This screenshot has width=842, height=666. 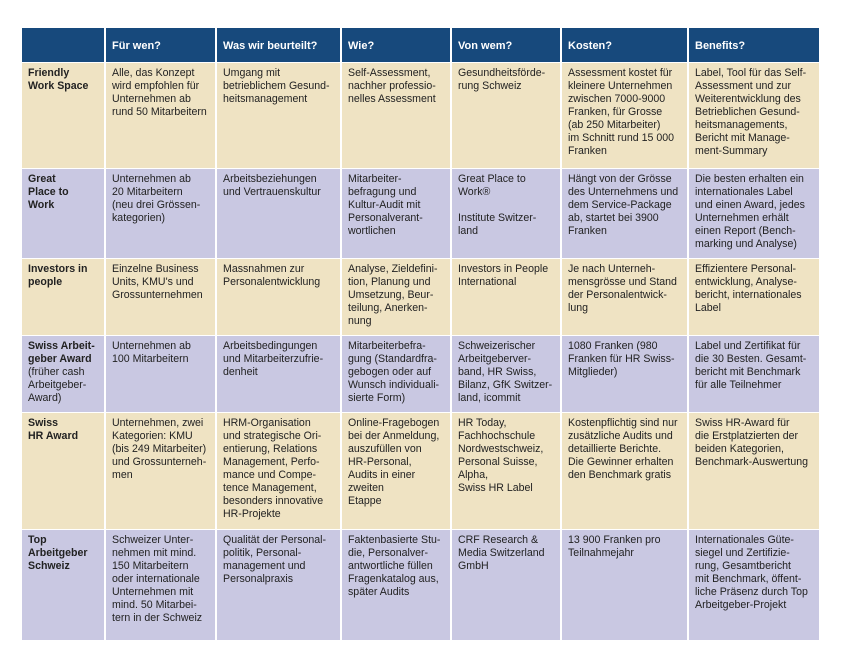 I want to click on cell-was-beurteilt: Arbeitsbeziehungen und Vertrauenskultur, so click(x=278, y=213).